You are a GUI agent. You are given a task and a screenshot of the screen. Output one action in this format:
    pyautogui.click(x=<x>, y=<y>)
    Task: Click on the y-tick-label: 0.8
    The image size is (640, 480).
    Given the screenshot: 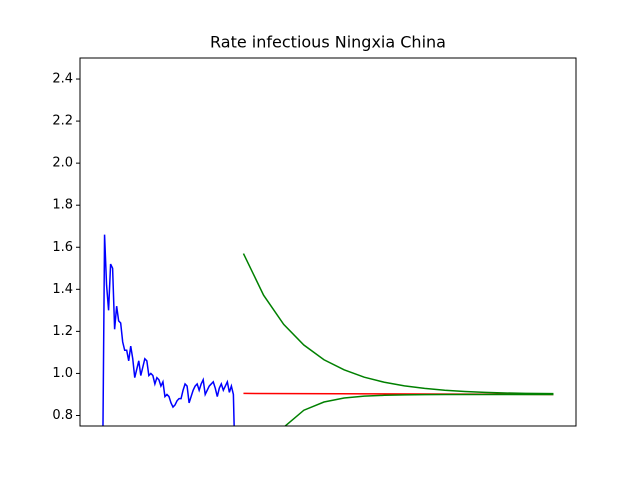 What is the action you would take?
    pyautogui.click(x=62, y=415)
    